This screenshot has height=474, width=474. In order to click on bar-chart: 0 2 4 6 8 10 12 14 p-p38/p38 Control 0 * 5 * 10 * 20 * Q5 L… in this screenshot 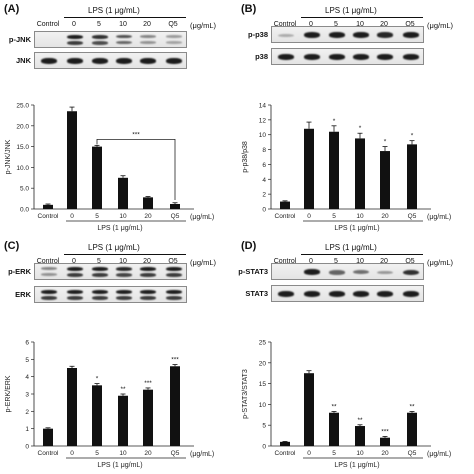, I will do `click(346, 168)`.